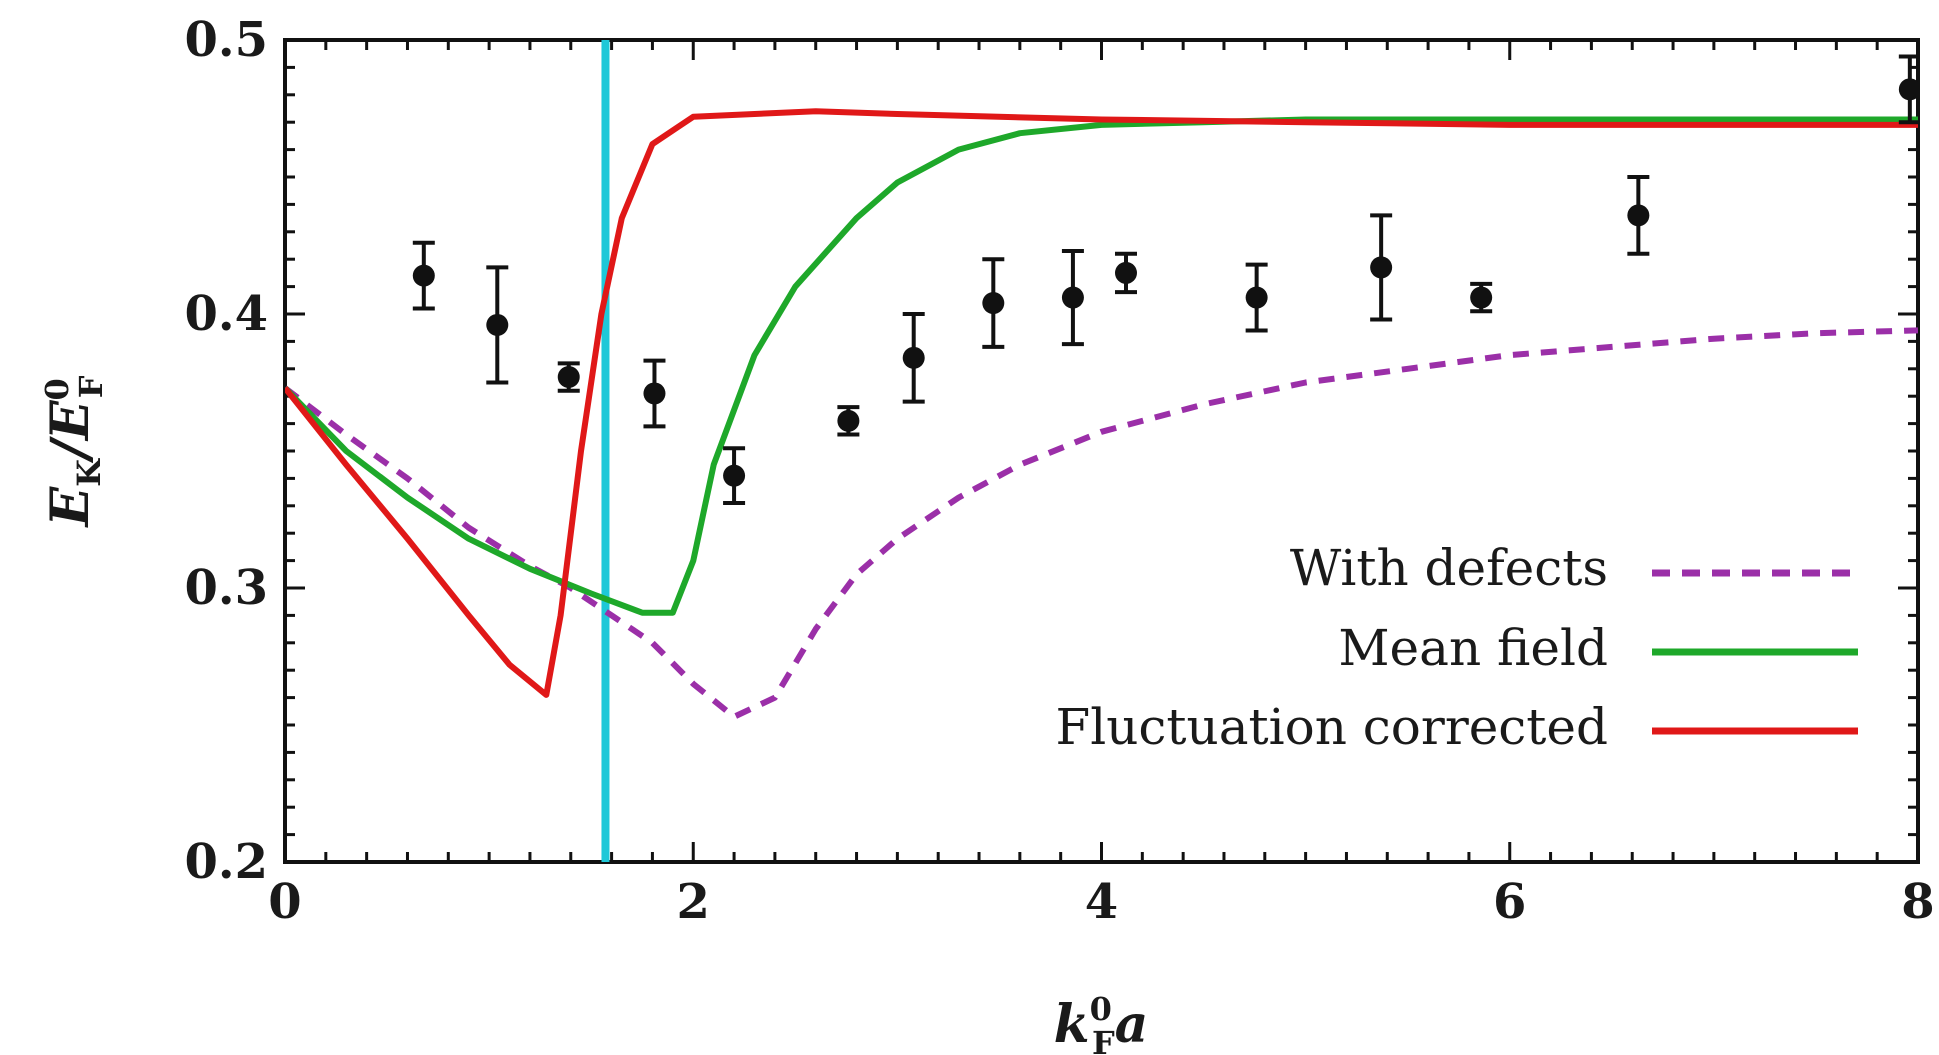 This screenshot has height=1055, width=1939. Describe the element at coordinates (1101, 902) in the screenshot. I see `x-tick-label: 4` at that location.